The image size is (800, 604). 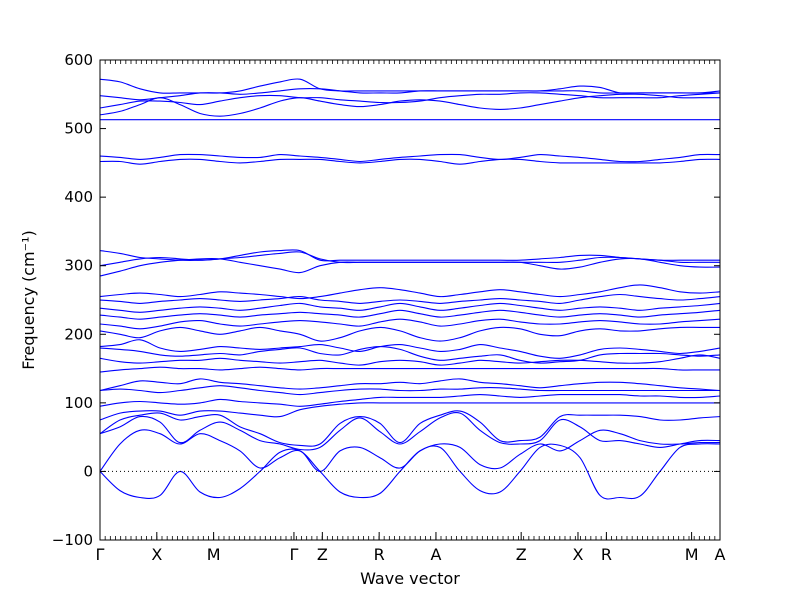 I want to click on y-tick-label: 0, so click(x=88, y=471).